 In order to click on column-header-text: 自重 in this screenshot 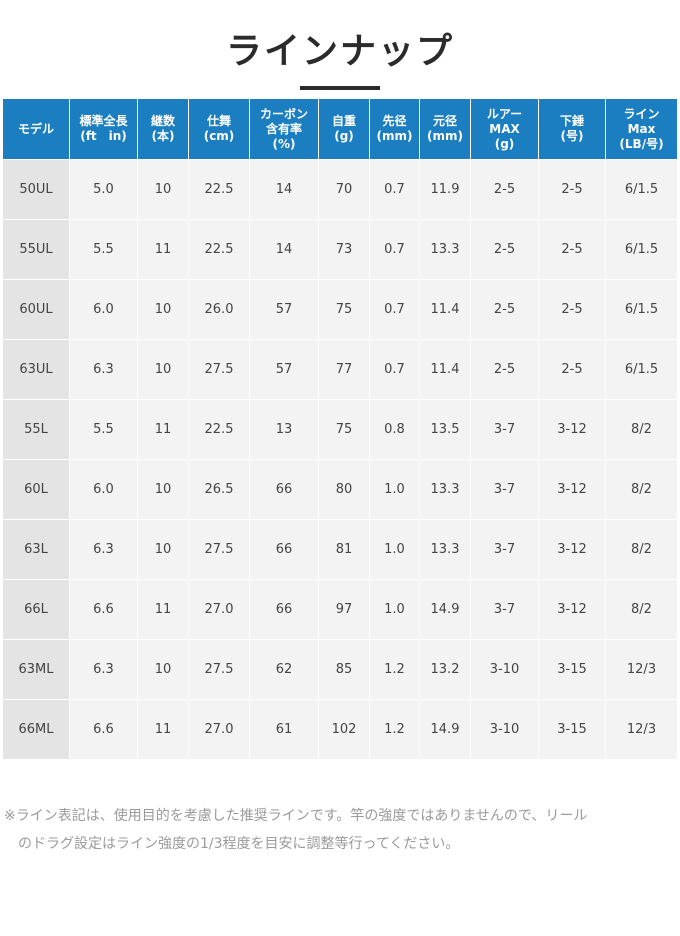, I will do `click(343, 121)`.